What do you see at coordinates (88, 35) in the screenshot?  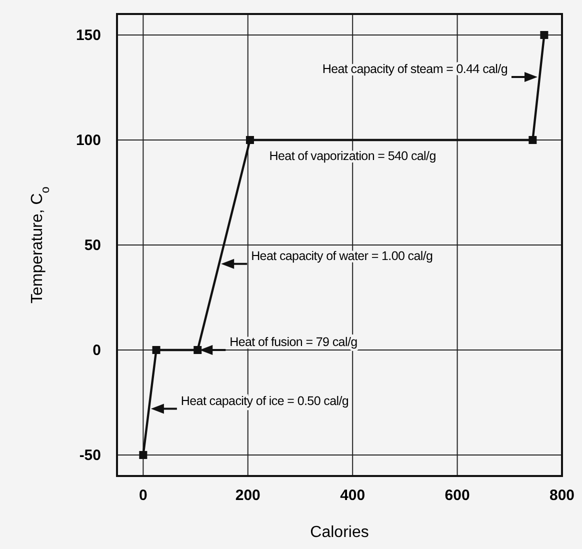 I see `y-tick-label: 150` at bounding box center [88, 35].